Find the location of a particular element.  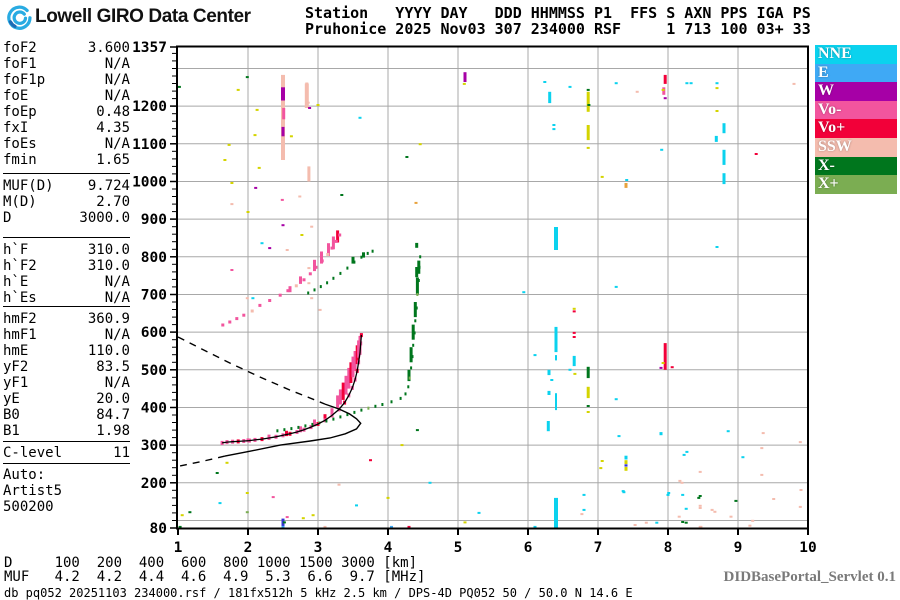

svg-text: 9 is located at coordinates (738, 548).